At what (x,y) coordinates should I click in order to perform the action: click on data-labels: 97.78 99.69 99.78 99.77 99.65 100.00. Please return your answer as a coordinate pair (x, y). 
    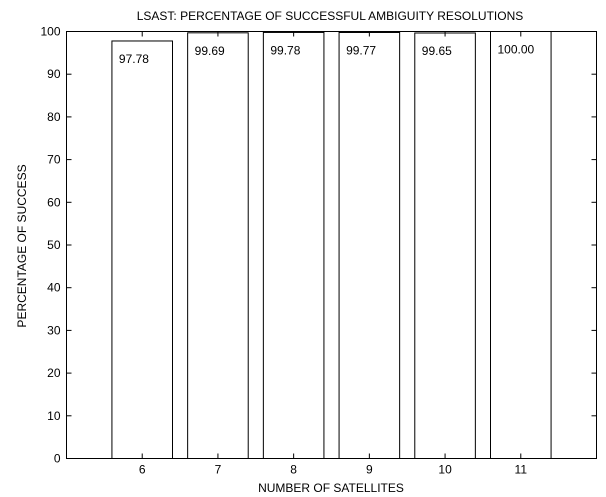
    Looking at the image, I should click on (327, 54).